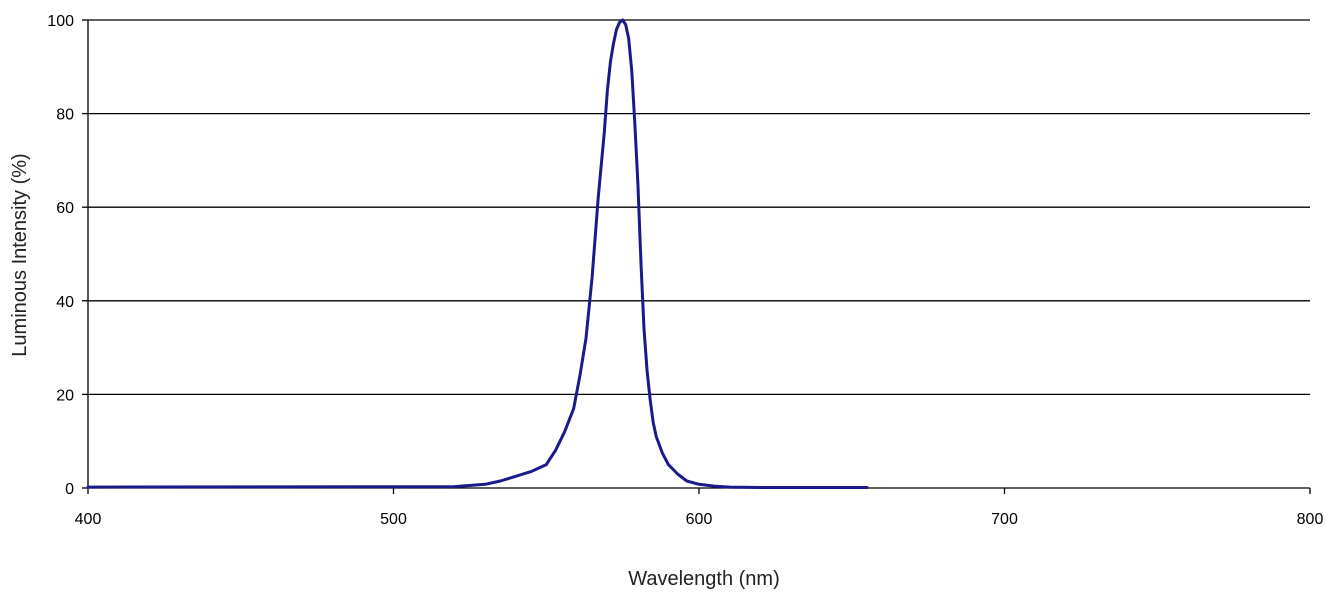  What do you see at coordinates (65, 395) in the screenshot?
I see `y-tick-label-20: 20` at bounding box center [65, 395].